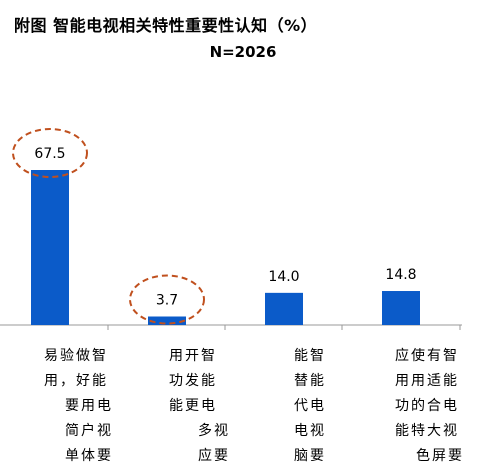 The height and width of the screenshot is (474, 486). I want to click on category-label-line: 用用适能, so click(427, 381).